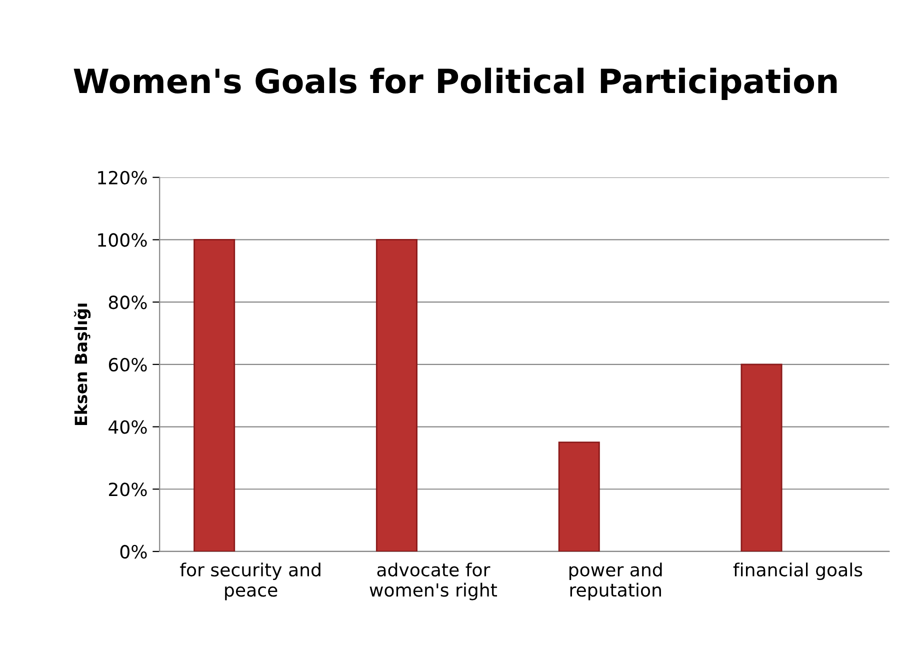 This screenshot has height=645, width=912. Describe the element at coordinates (127, 365) in the screenshot. I see `y-tick-label: 60%` at that location.